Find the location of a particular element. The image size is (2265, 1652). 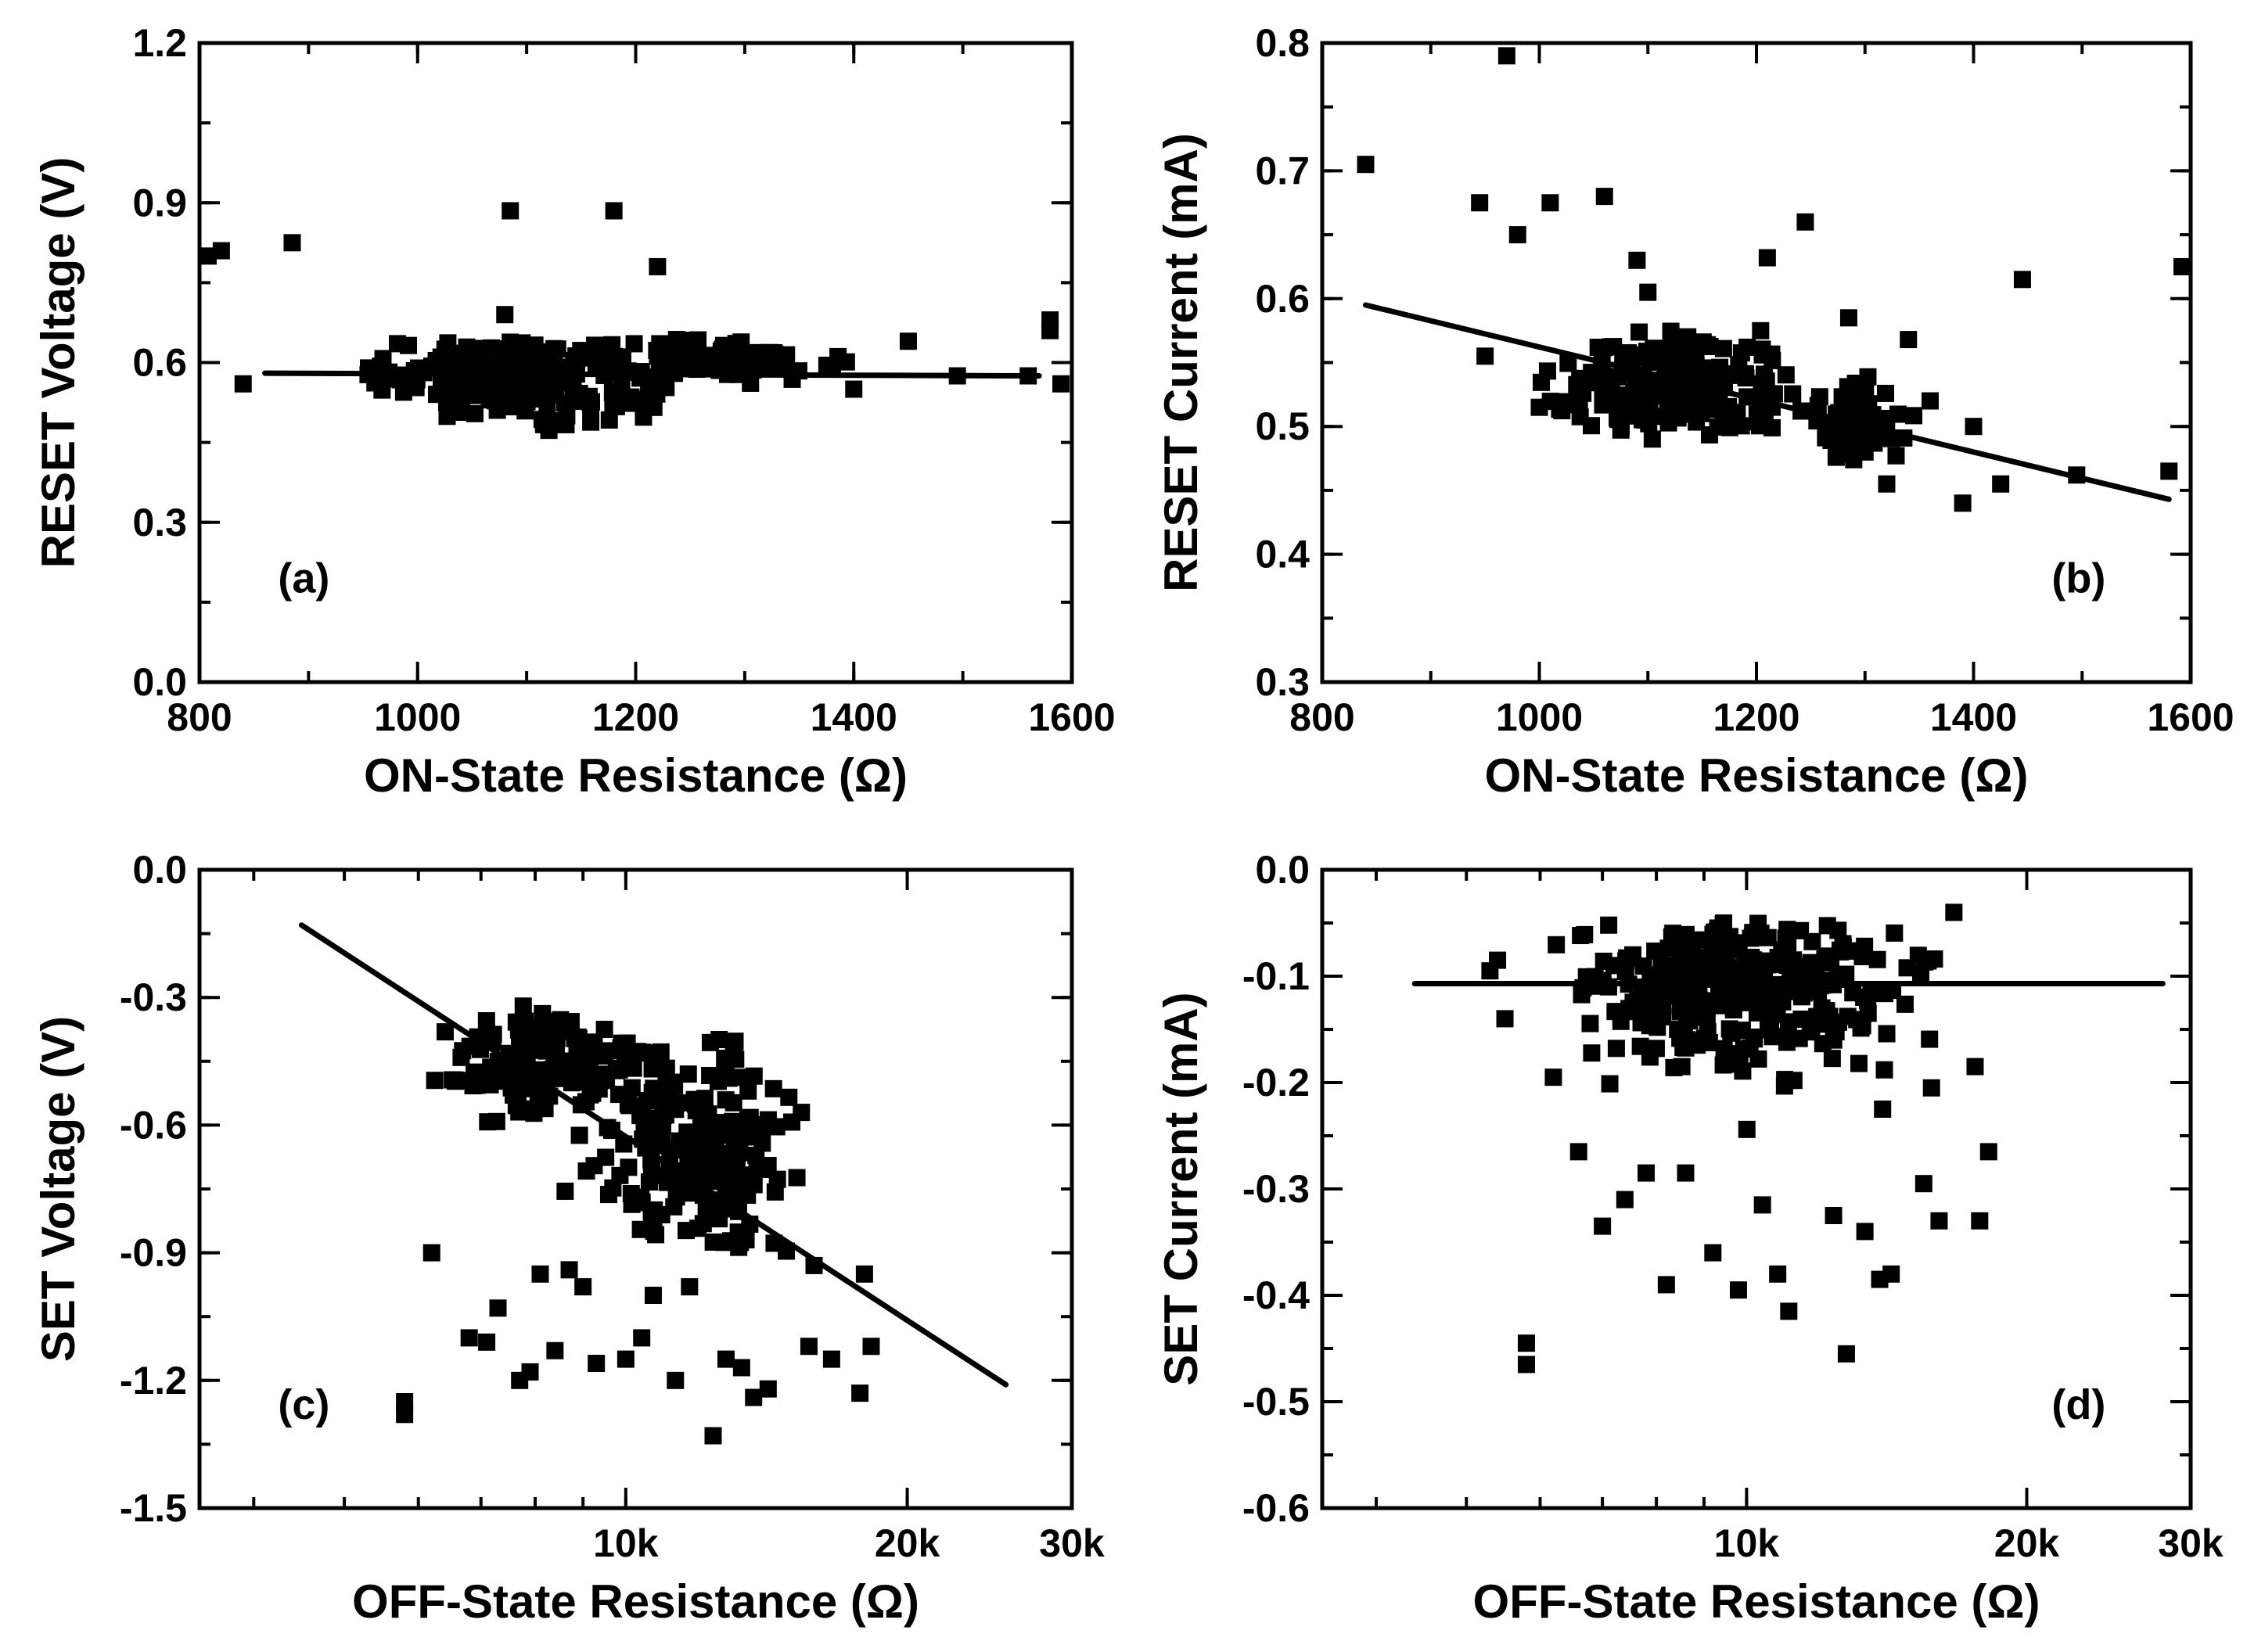

y-tick-label: -1.2 is located at coordinates (153, 1381).